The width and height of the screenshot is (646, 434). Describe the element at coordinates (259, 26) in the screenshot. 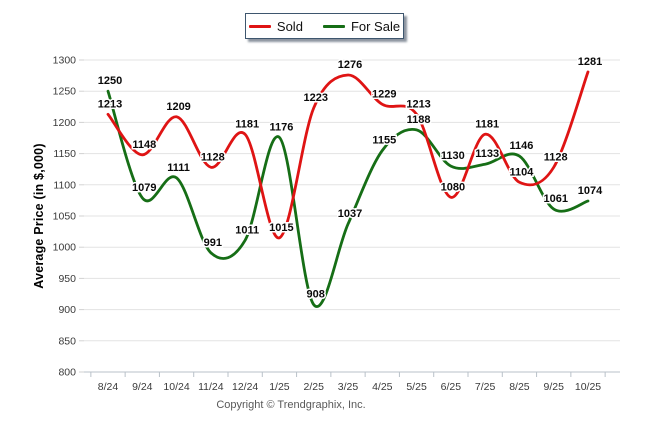

I see `sold-line-swatch` at that location.